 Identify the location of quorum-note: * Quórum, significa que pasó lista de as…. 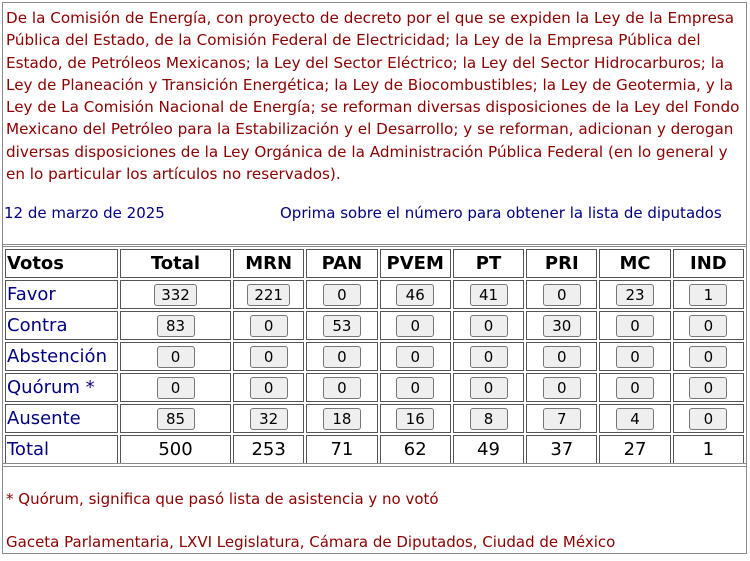
(222, 499).